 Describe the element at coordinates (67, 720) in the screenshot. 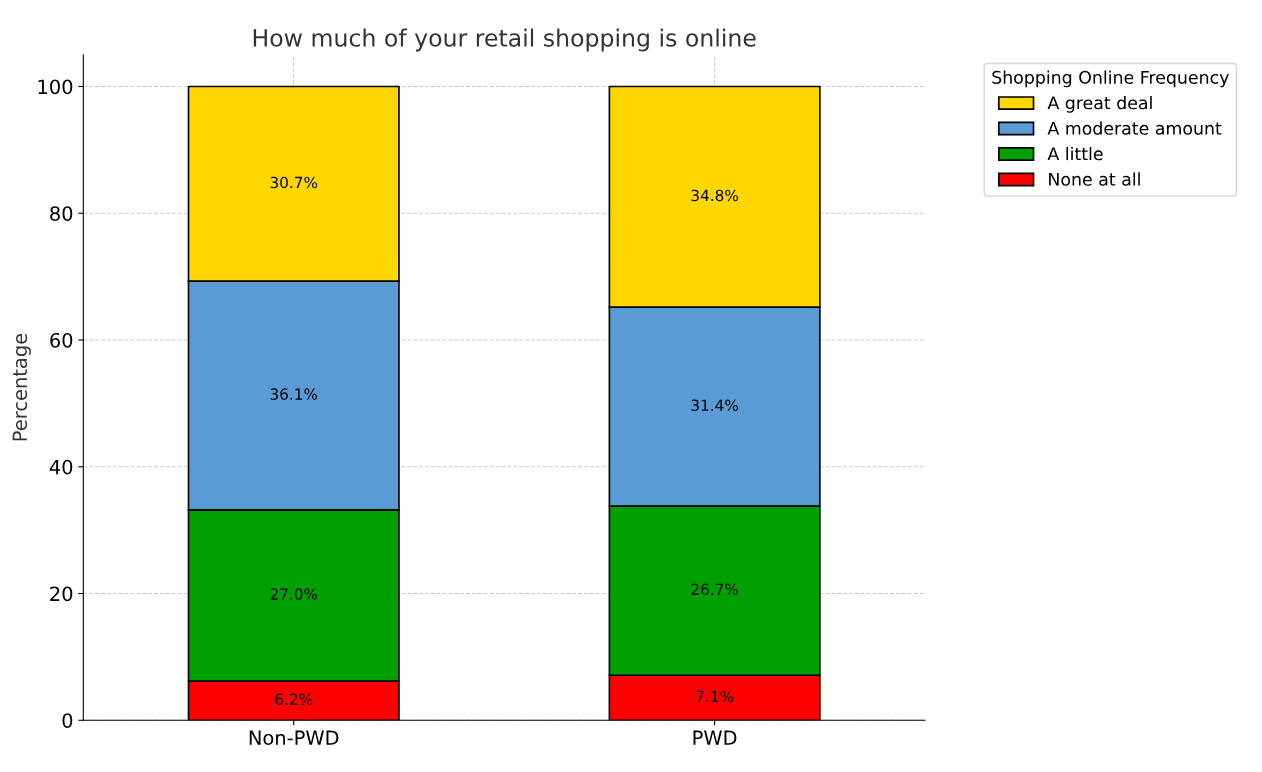

I see `y-tick-label: 0` at that location.